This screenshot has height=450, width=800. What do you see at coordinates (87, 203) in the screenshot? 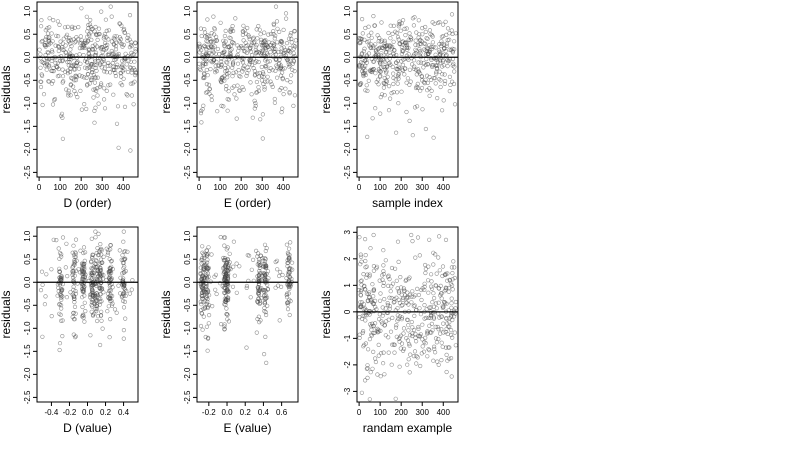
I see `x-axis-title: D (order)` at bounding box center [87, 203].